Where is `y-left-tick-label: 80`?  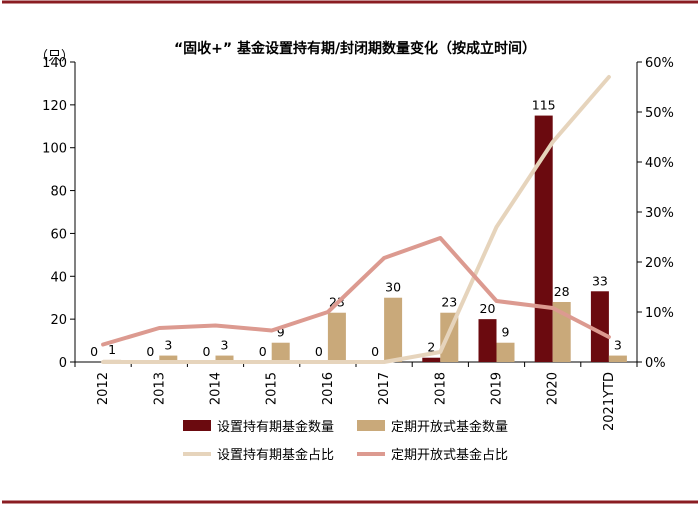 y-left-tick-label: 80 is located at coordinates (58, 192).